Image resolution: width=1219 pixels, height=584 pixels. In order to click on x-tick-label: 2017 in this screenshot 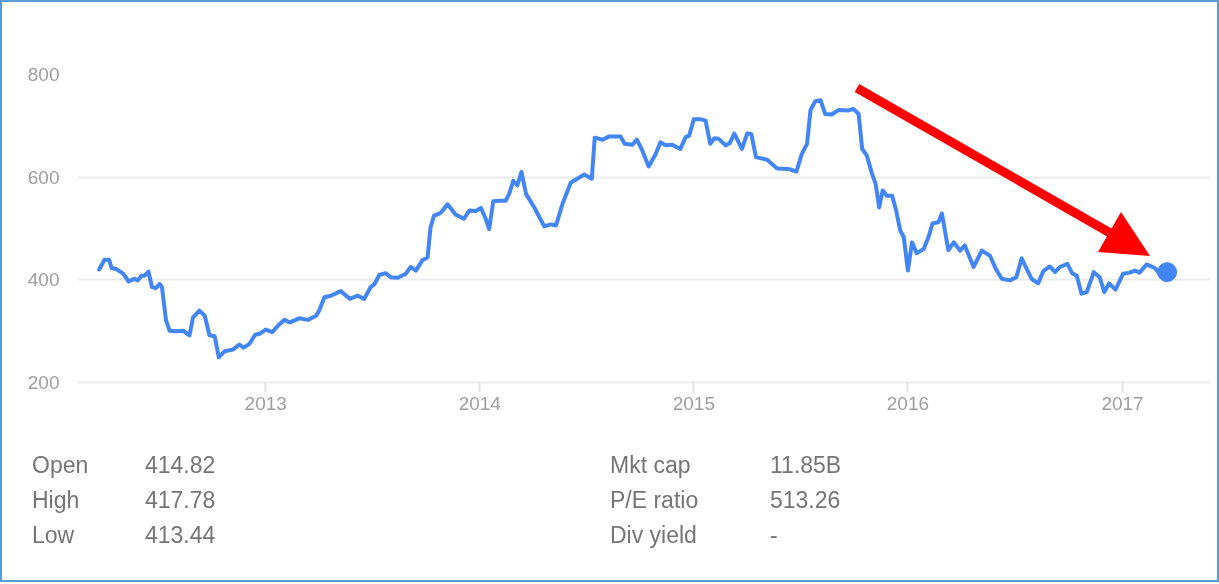, I will do `click(1122, 403)`.